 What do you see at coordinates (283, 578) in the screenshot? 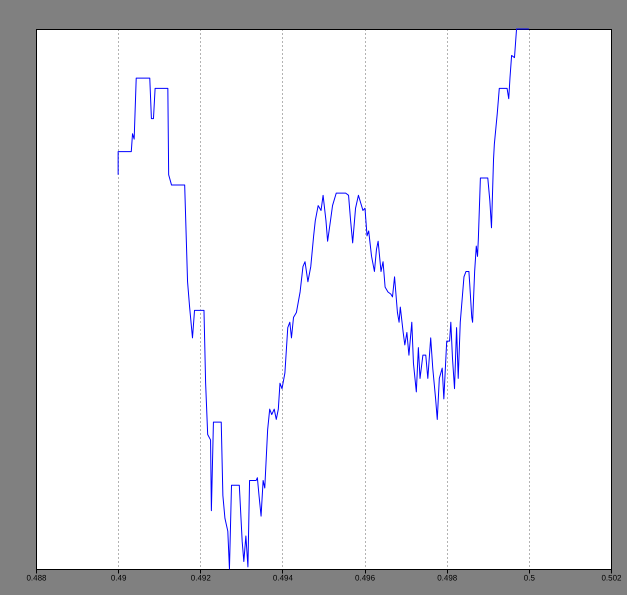
I see `x-tick-label: 0.494` at bounding box center [283, 578].